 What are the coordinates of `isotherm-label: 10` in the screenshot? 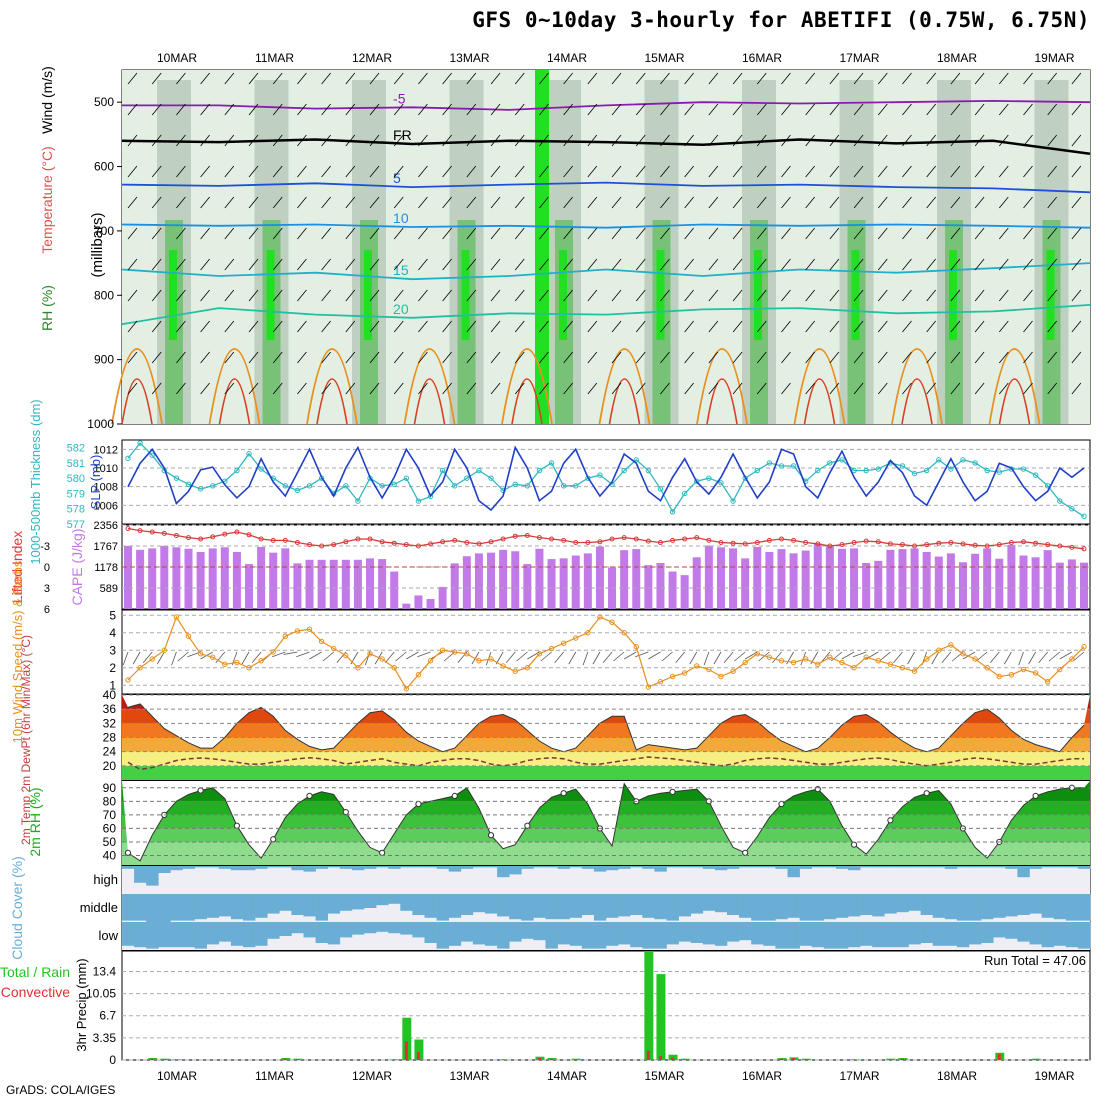 It's located at (401, 218).